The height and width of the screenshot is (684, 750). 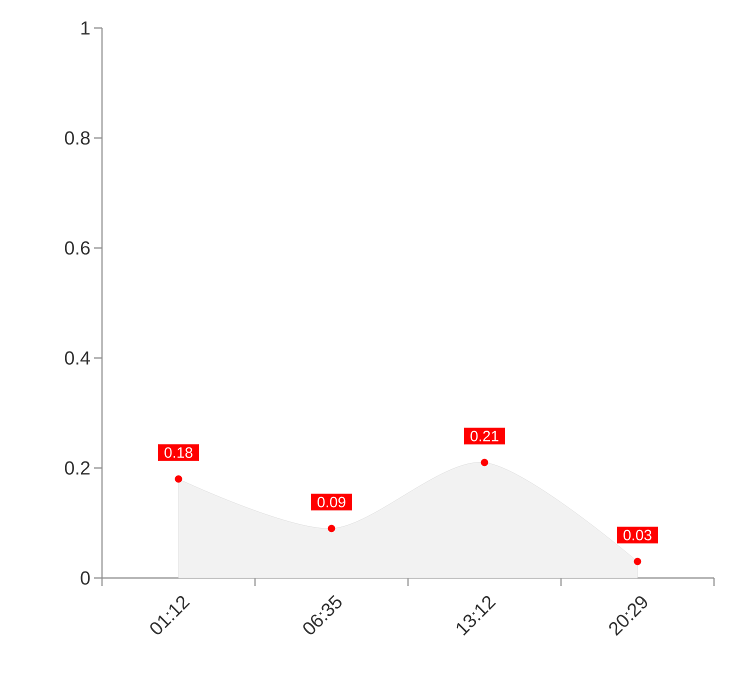 I want to click on y-tick-label: 0.6, so click(x=77, y=248).